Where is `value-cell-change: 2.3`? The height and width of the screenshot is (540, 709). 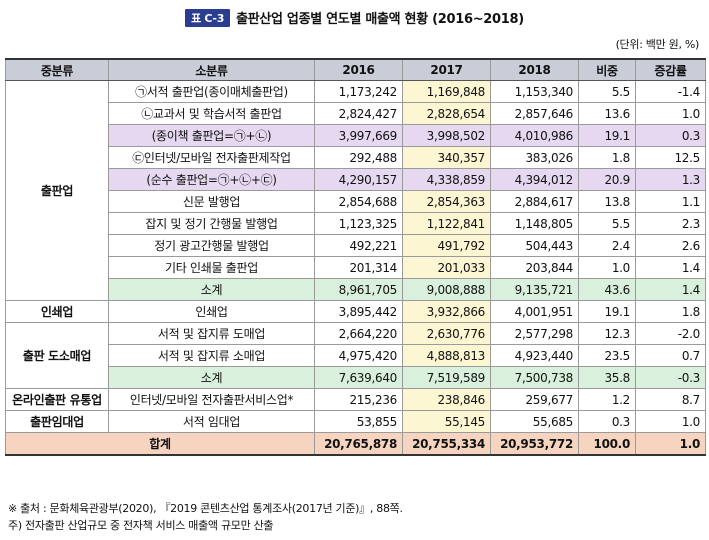 value-cell-change: 2.3 is located at coordinates (670, 223).